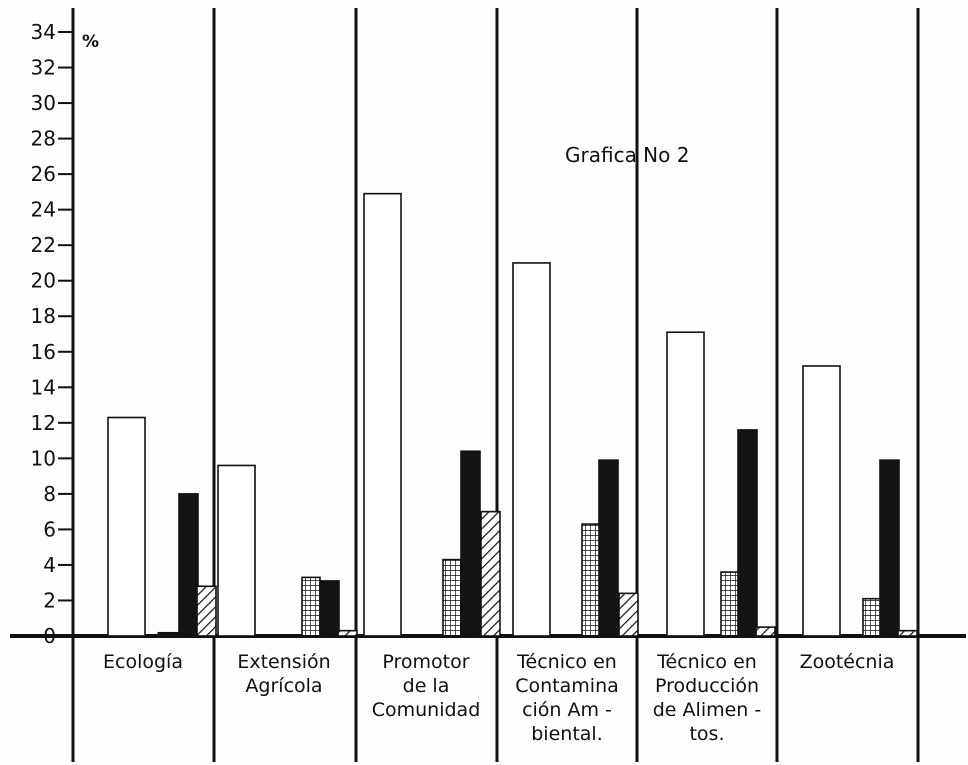 The image size is (968, 765). I want to click on category-label: Zootécnia, so click(847, 662).